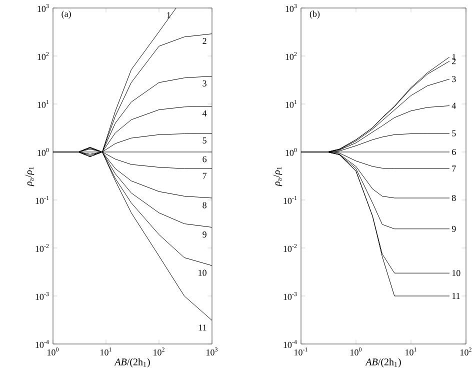 The height and width of the screenshot is (377, 476). I want to click on x-tick-label: 10$^{3}$, so click(212, 352).